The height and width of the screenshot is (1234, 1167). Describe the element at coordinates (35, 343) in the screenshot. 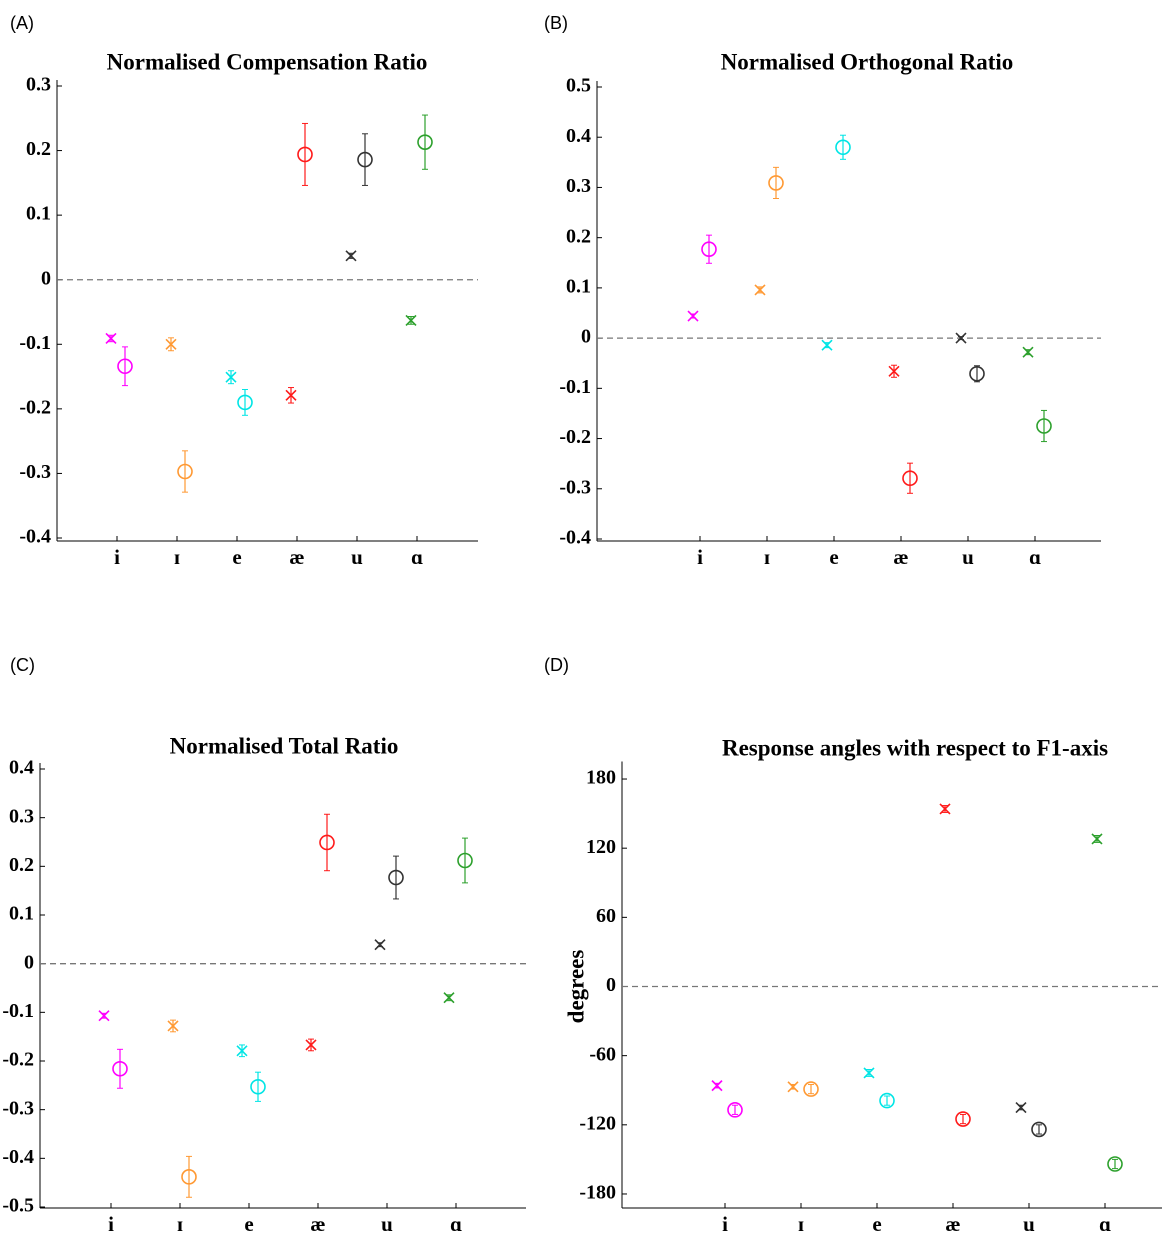

I see `y-tick-label: -0.1` at that location.